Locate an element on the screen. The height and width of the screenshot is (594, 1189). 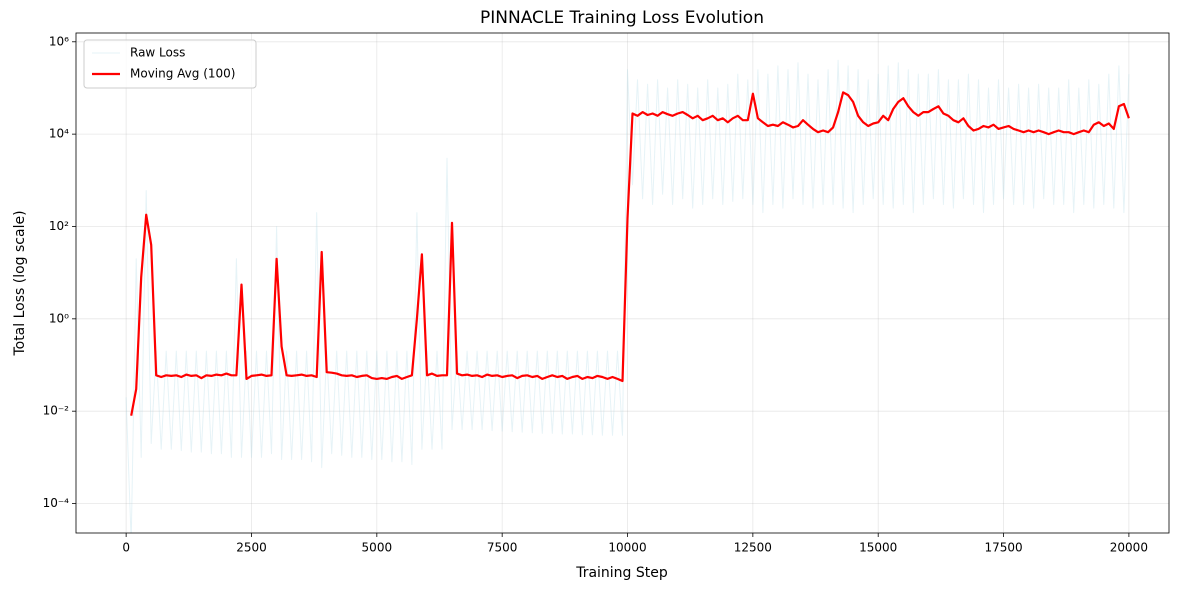
y-tick-label: 10⁻² is located at coordinates (56, 411).